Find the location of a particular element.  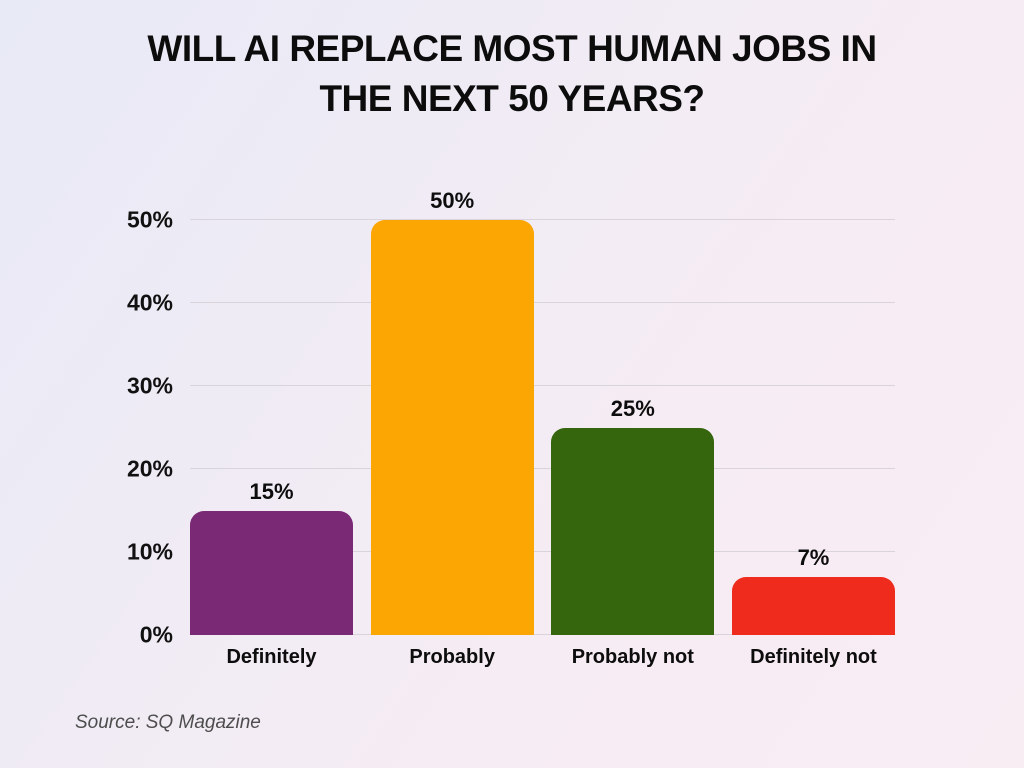

chart-title-line-1: WILL AI REPLACE MOST HUMAN JOBS IN is located at coordinates (512, 48).